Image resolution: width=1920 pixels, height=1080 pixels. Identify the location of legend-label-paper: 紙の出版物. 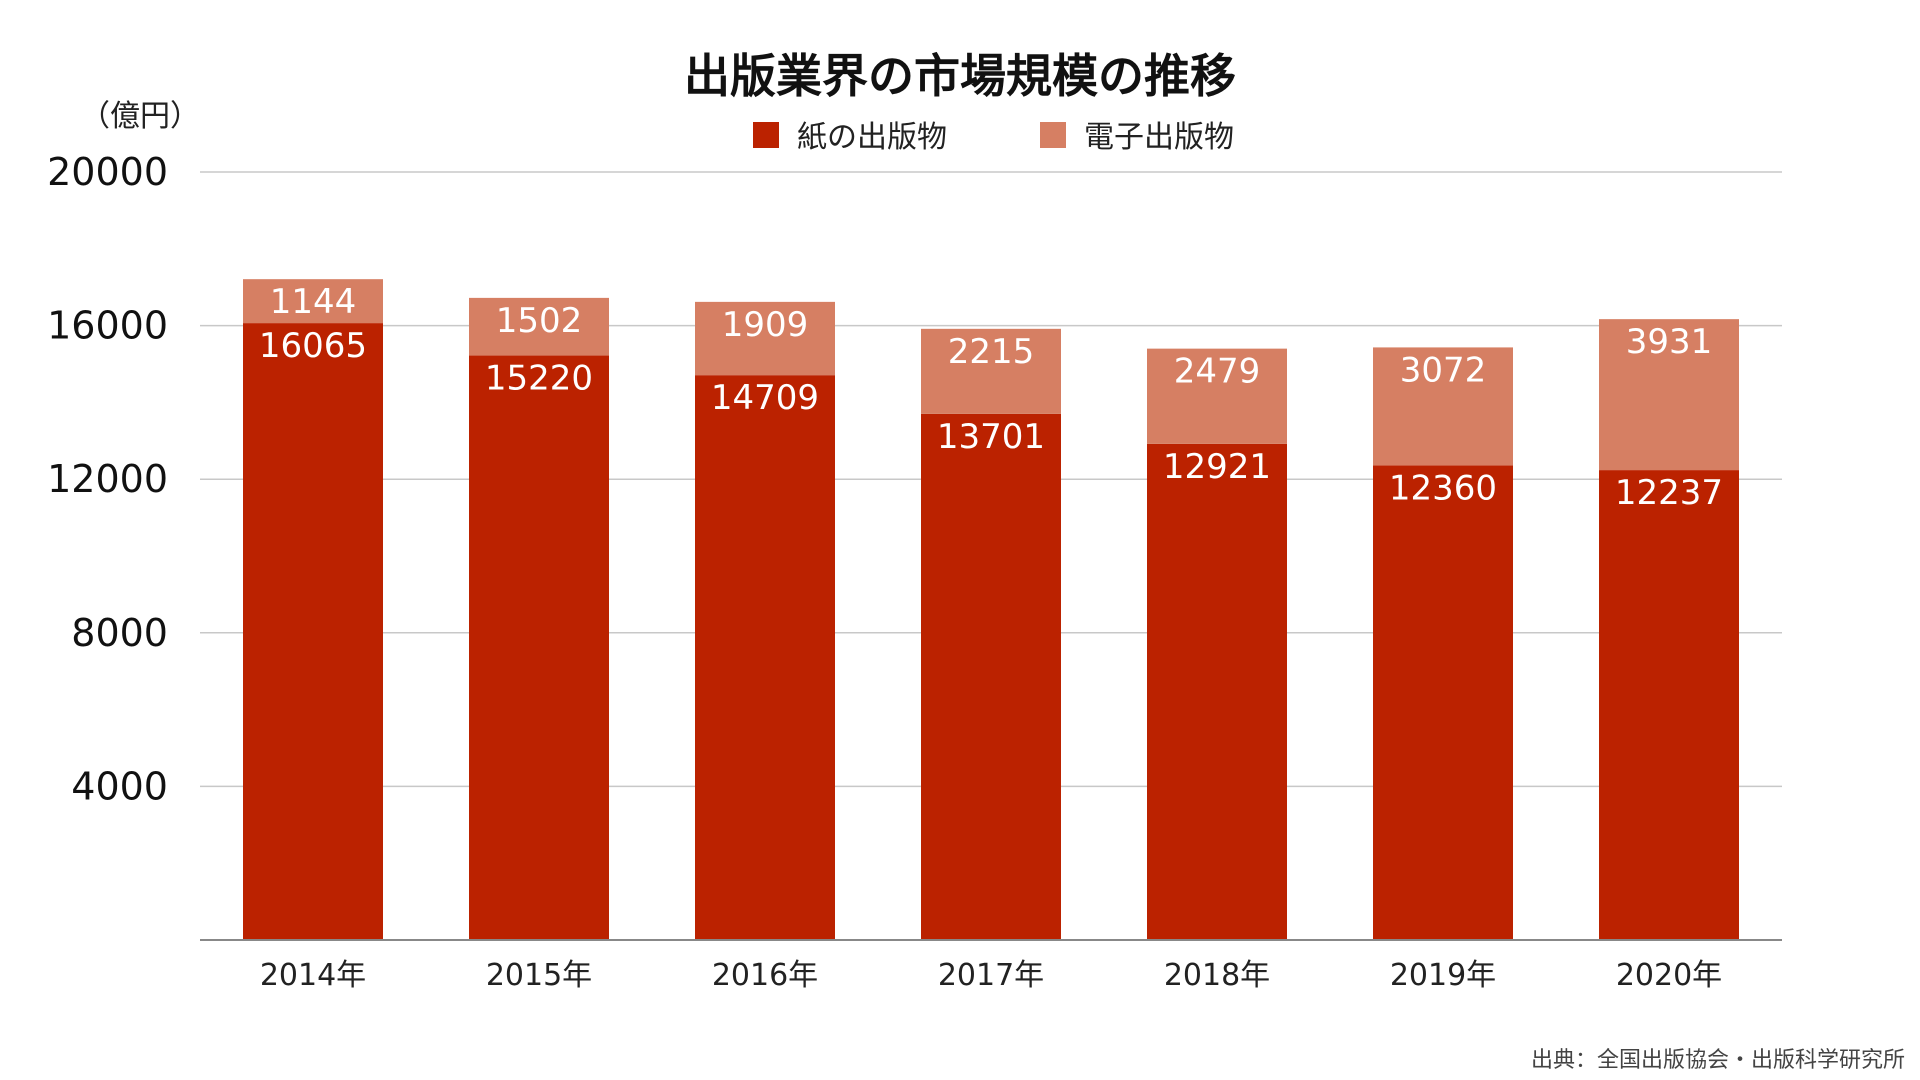
(872, 137).